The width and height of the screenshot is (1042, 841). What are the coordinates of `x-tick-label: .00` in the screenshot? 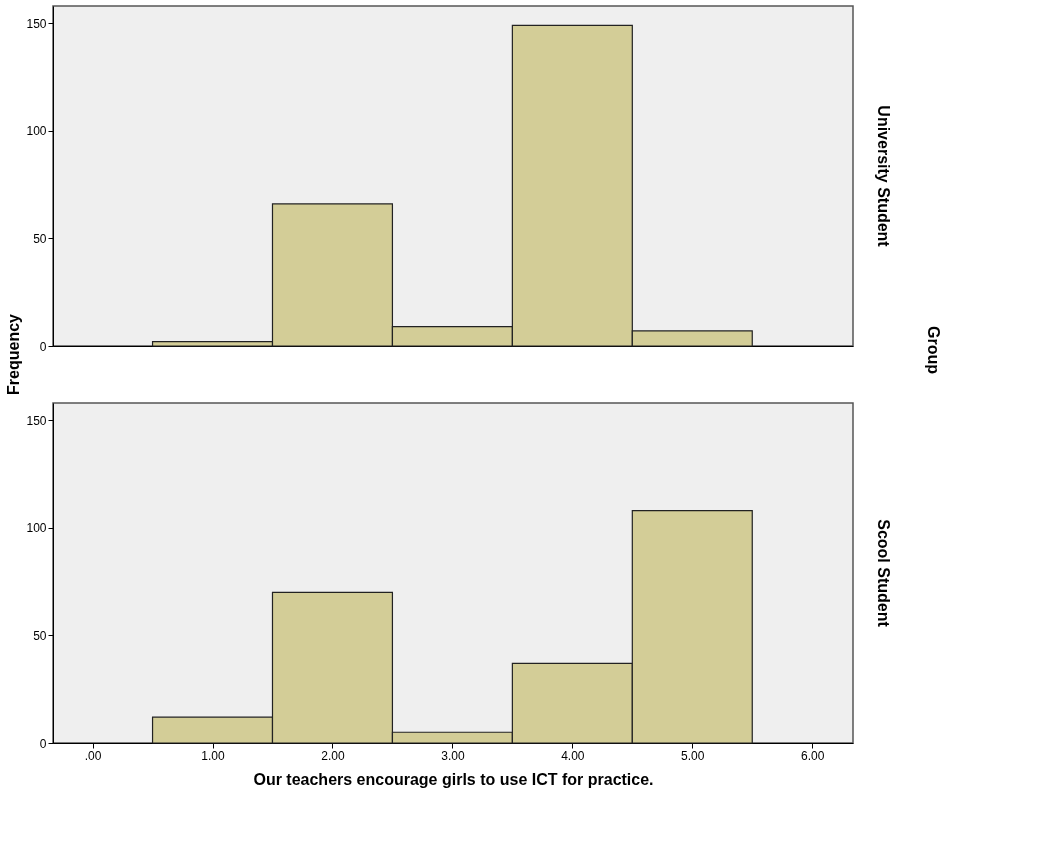 It's located at (93, 755).